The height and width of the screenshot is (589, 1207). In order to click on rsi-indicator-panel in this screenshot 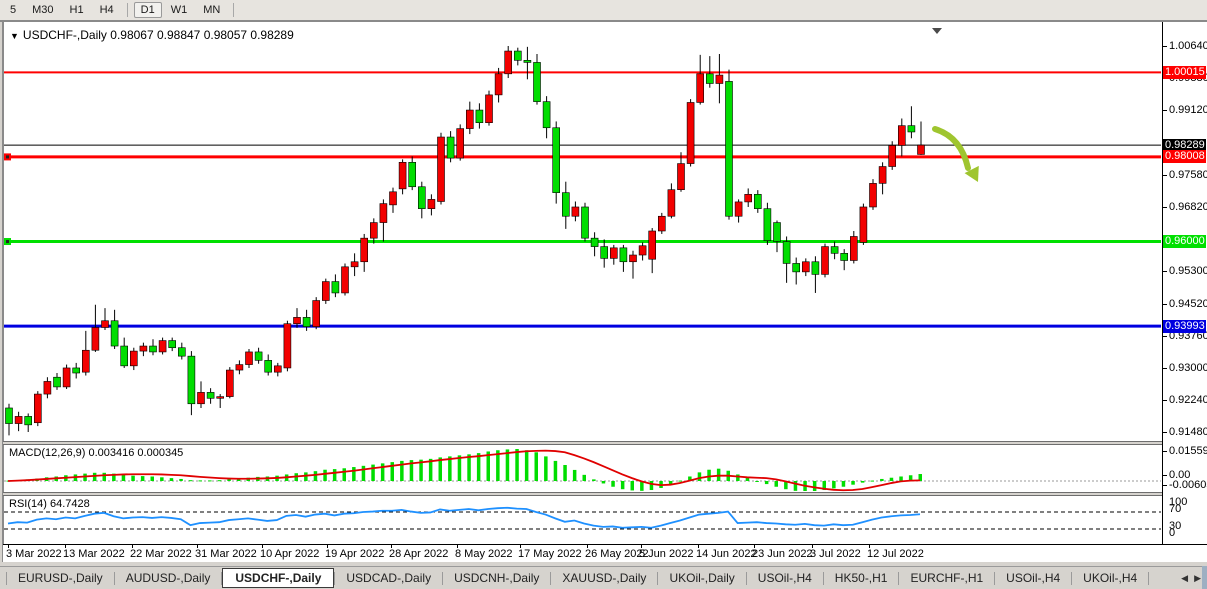, I will do `click(583, 519)`.